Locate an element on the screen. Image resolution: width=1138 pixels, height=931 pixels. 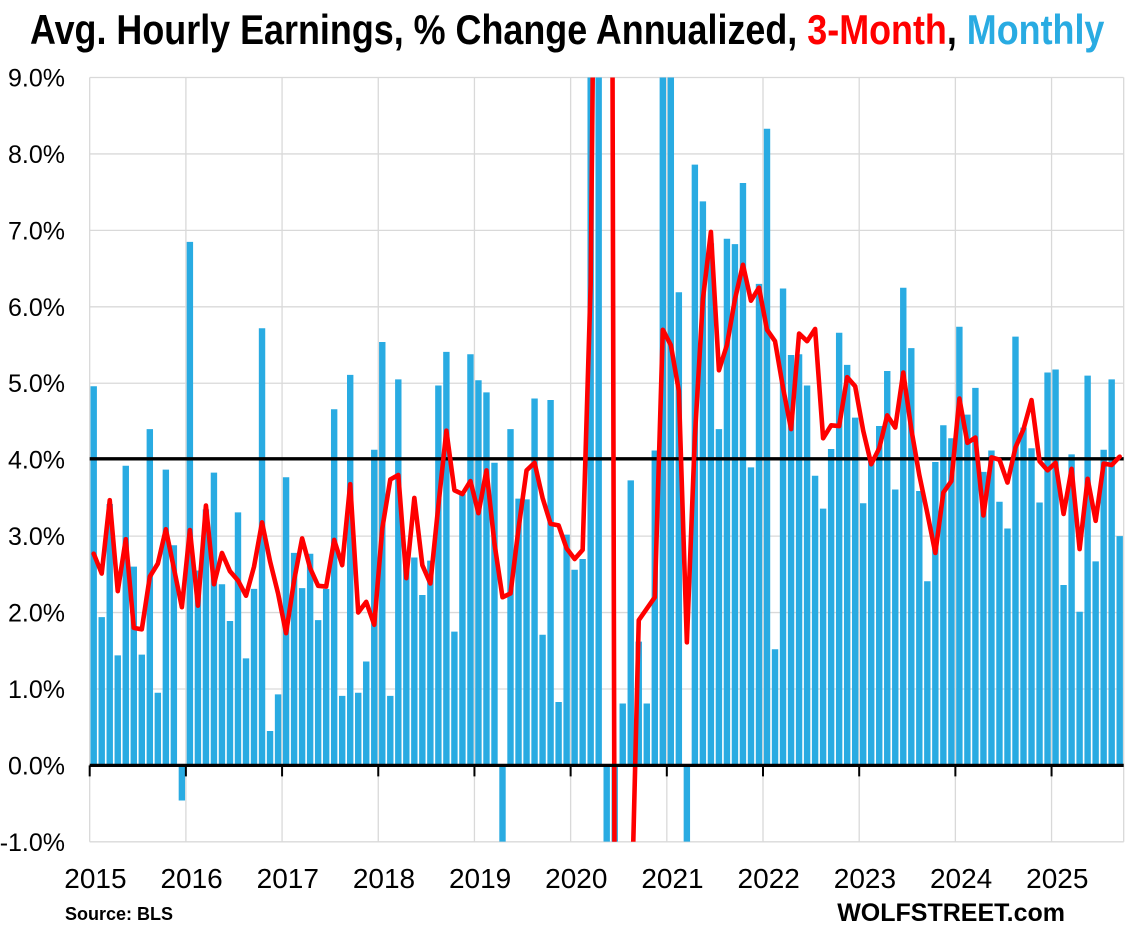
svg-text: 2017 is located at coordinates (288, 878).